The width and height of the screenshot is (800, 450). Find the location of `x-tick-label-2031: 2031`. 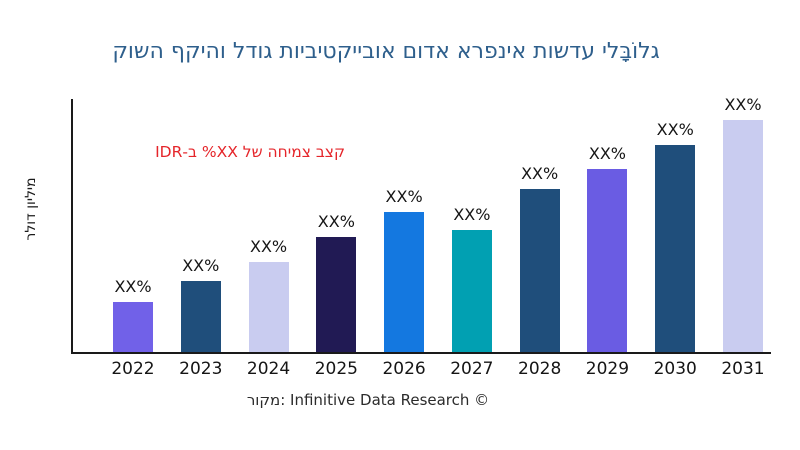

x-tick-label-2031: 2031 is located at coordinates (743, 369).